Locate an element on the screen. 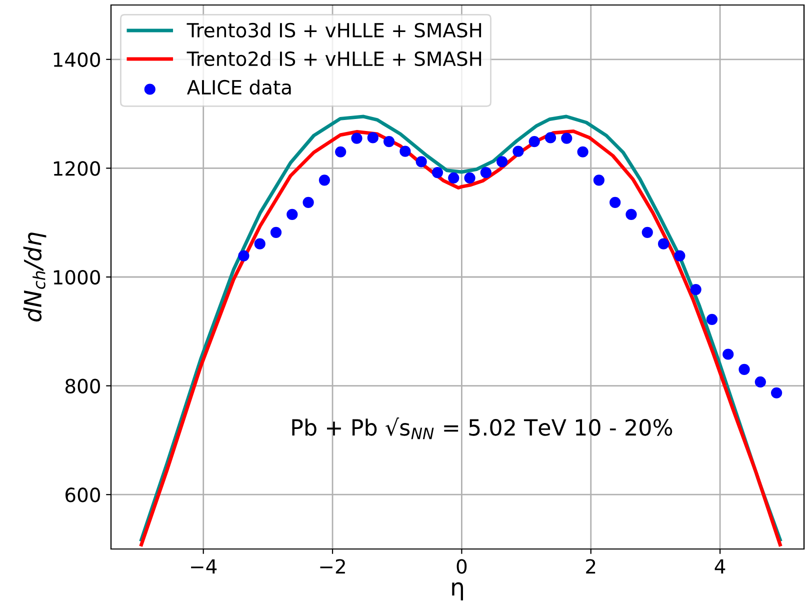  legend-label: ALICE data is located at coordinates (238, 87).